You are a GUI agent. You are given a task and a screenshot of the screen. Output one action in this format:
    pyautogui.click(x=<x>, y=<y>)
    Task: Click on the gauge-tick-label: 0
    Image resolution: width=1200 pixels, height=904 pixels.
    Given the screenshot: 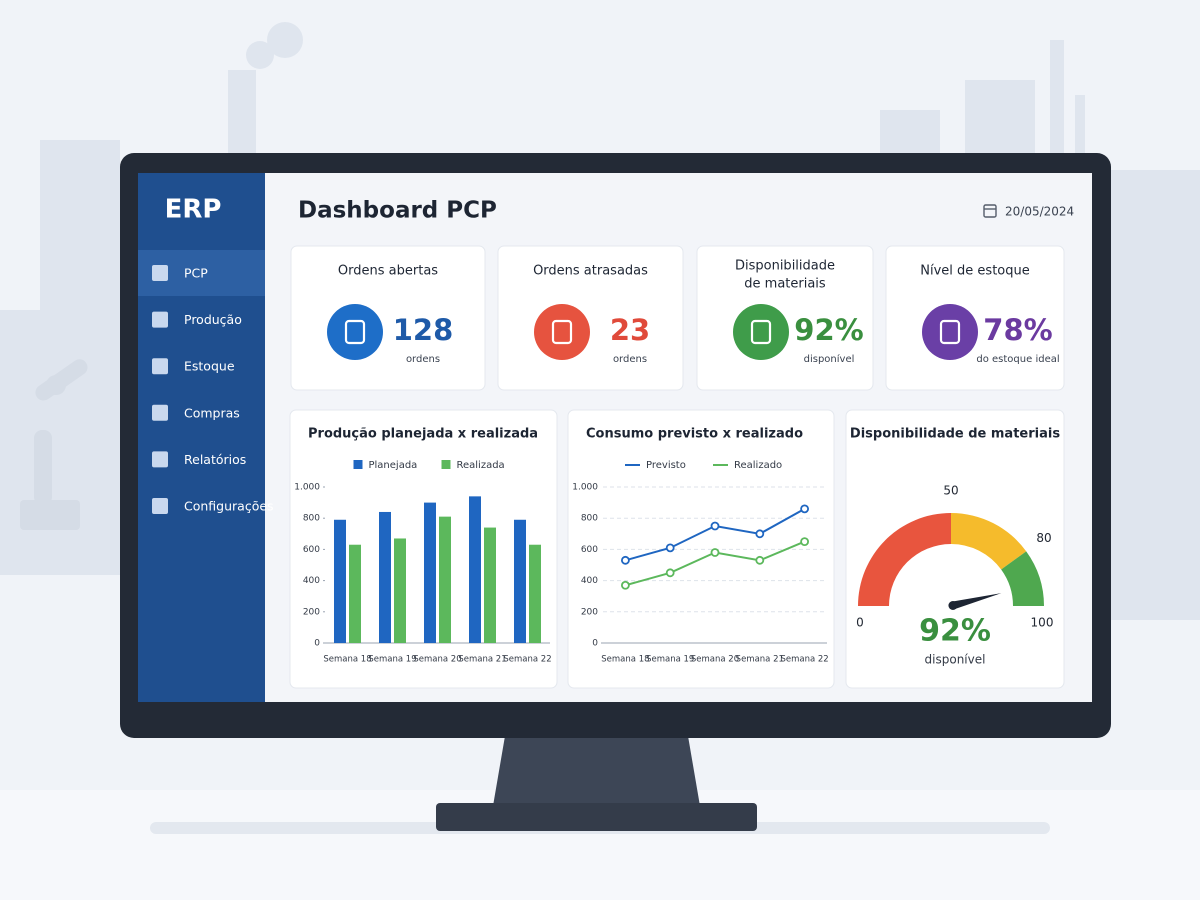 What is the action you would take?
    pyautogui.click(x=860, y=623)
    